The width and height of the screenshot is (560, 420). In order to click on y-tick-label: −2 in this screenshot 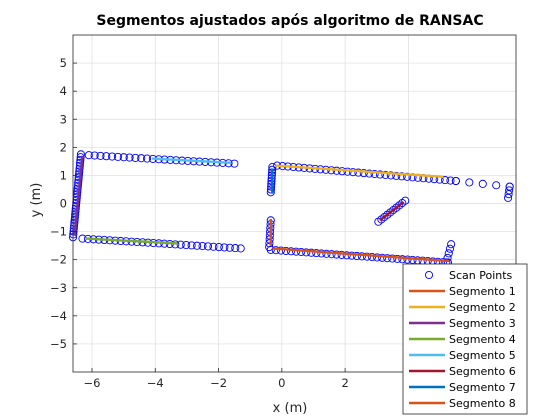, I will do `click(58, 260)`.